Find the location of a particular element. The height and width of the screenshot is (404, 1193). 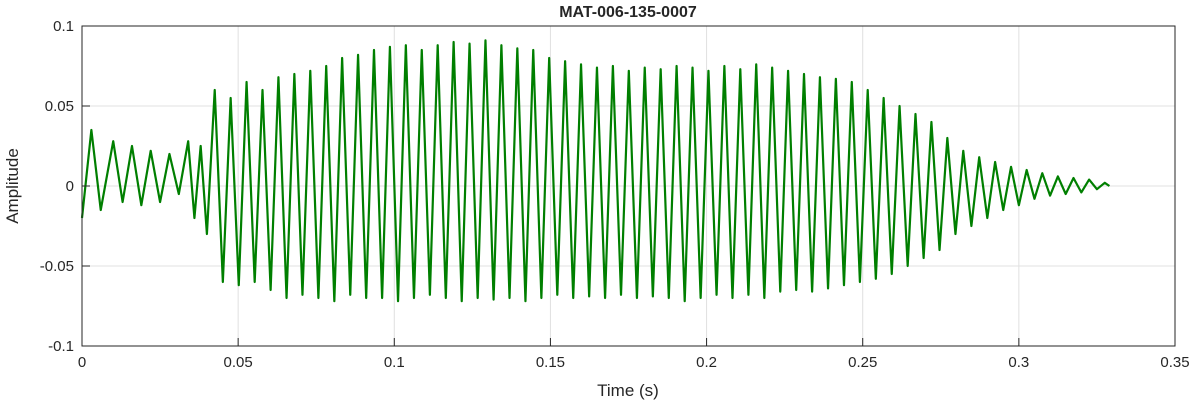

x-tick-label: 0.25 is located at coordinates (862, 362).